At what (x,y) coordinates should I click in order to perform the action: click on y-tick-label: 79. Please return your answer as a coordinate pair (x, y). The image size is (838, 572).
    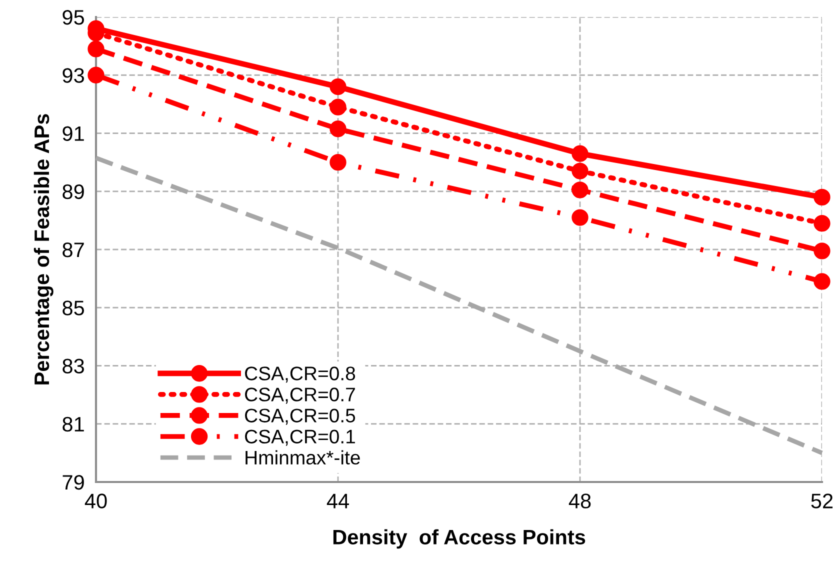
    Looking at the image, I should click on (73, 482).